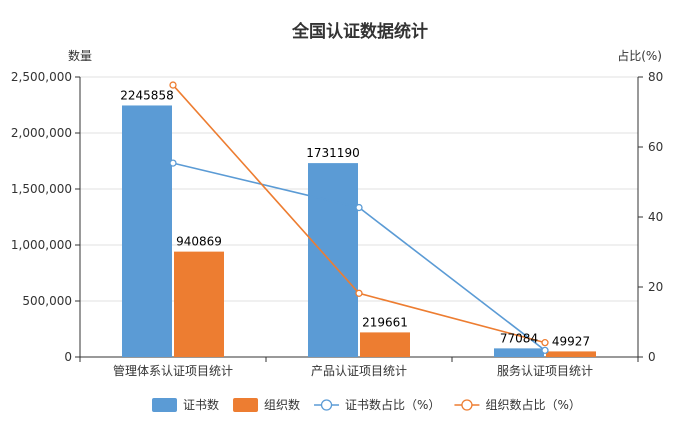  Describe the element at coordinates (571, 341) in the screenshot. I see `bar-value-label: 49927` at that location.